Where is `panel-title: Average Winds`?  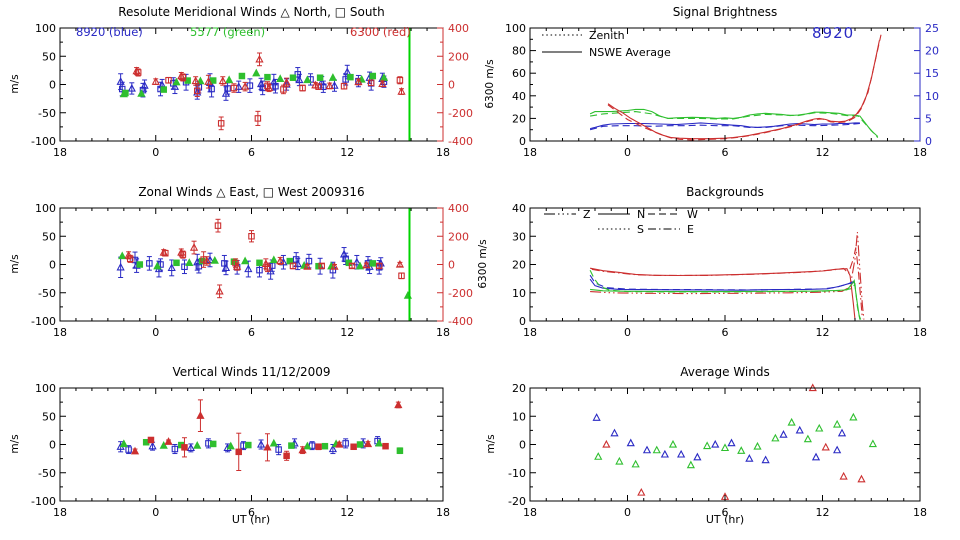
panel-title: Average Winds is located at coordinates (725, 372).